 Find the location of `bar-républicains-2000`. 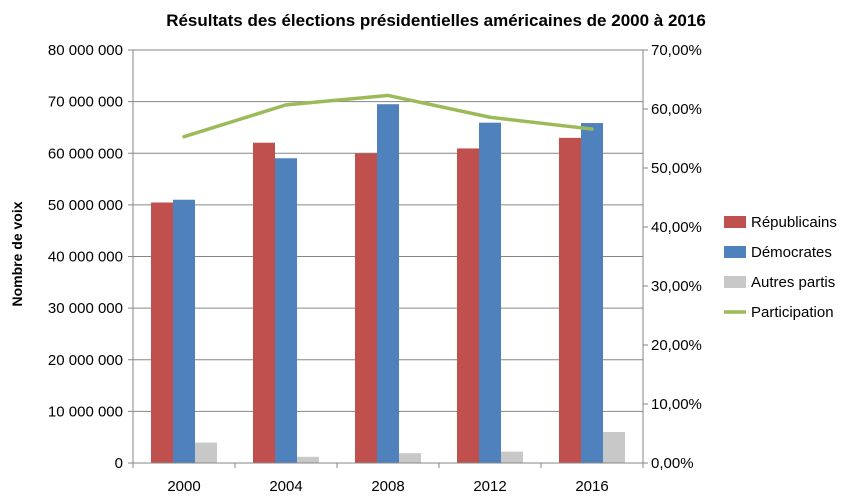

bar-républicains-2000 is located at coordinates (162, 332).